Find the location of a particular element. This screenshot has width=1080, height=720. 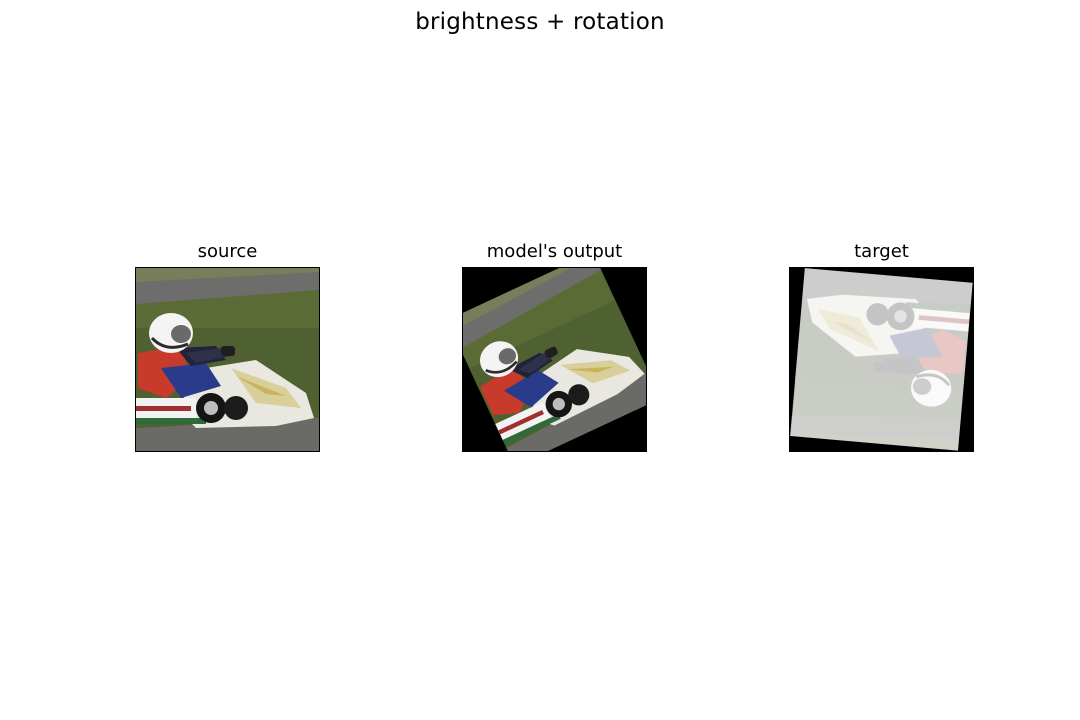

kart-photo-target is located at coordinates (881, 359).